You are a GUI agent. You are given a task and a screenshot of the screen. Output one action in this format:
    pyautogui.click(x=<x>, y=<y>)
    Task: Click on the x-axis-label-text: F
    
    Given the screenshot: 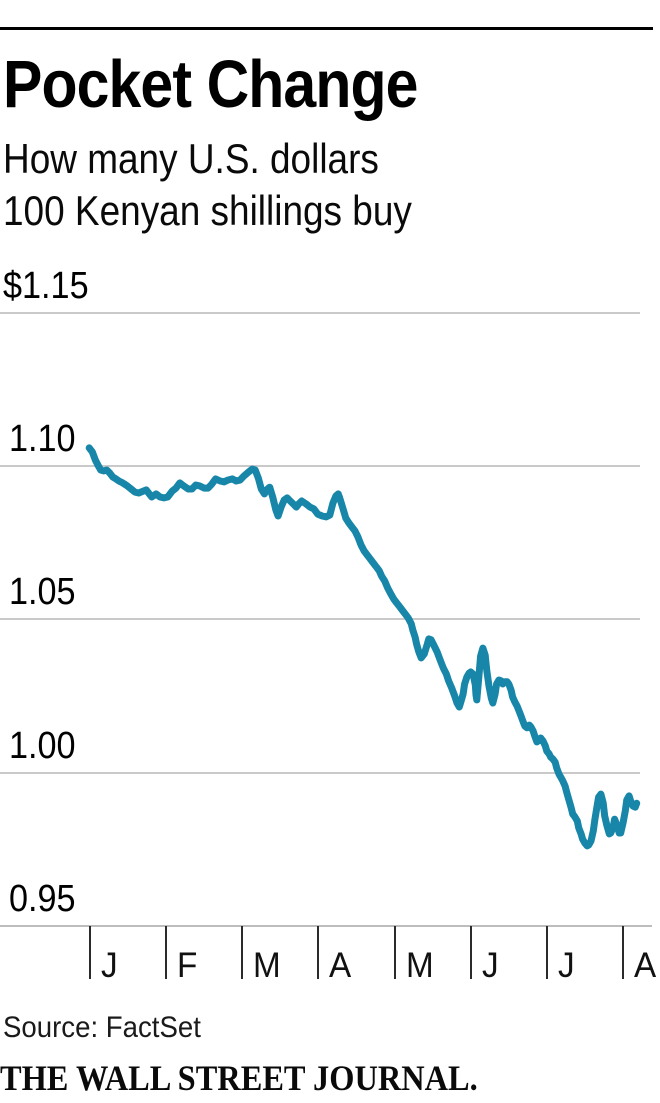 What is the action you would take?
    pyautogui.click(x=187, y=965)
    